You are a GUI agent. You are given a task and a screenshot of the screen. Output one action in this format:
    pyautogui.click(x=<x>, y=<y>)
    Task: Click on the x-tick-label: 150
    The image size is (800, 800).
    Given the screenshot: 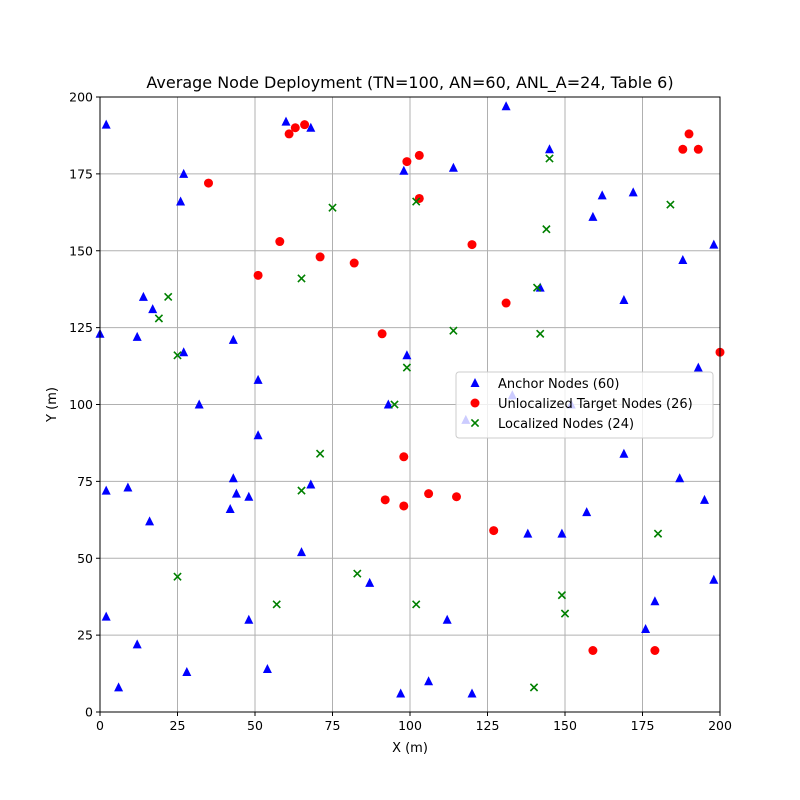 What is the action you would take?
    pyautogui.click(x=565, y=725)
    